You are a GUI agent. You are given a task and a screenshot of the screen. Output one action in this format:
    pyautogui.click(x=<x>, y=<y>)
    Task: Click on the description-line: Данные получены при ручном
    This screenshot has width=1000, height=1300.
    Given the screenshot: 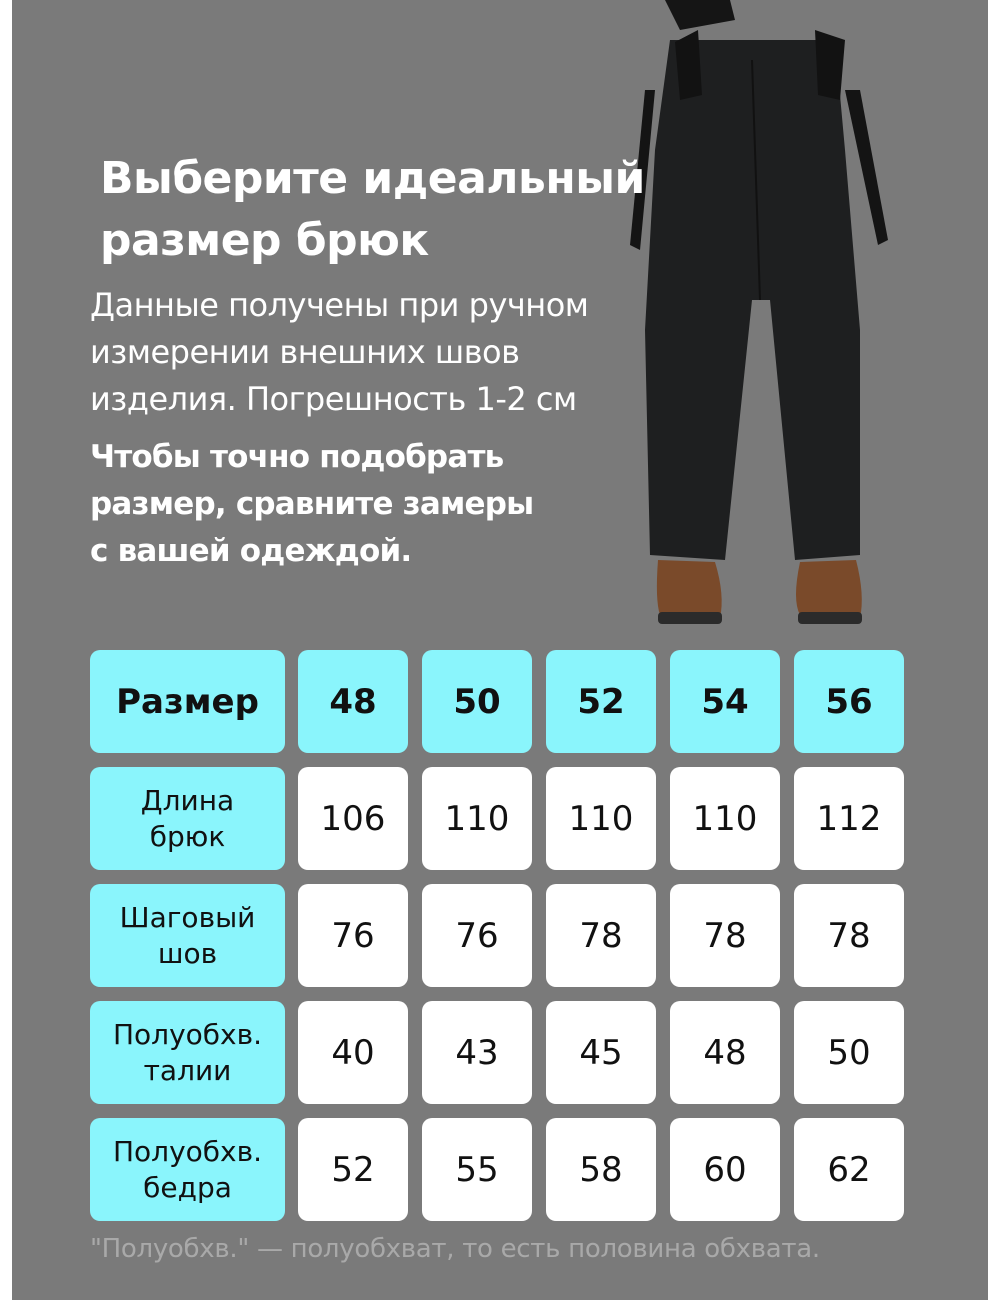 What is the action you would take?
    pyautogui.click(x=339, y=305)
    